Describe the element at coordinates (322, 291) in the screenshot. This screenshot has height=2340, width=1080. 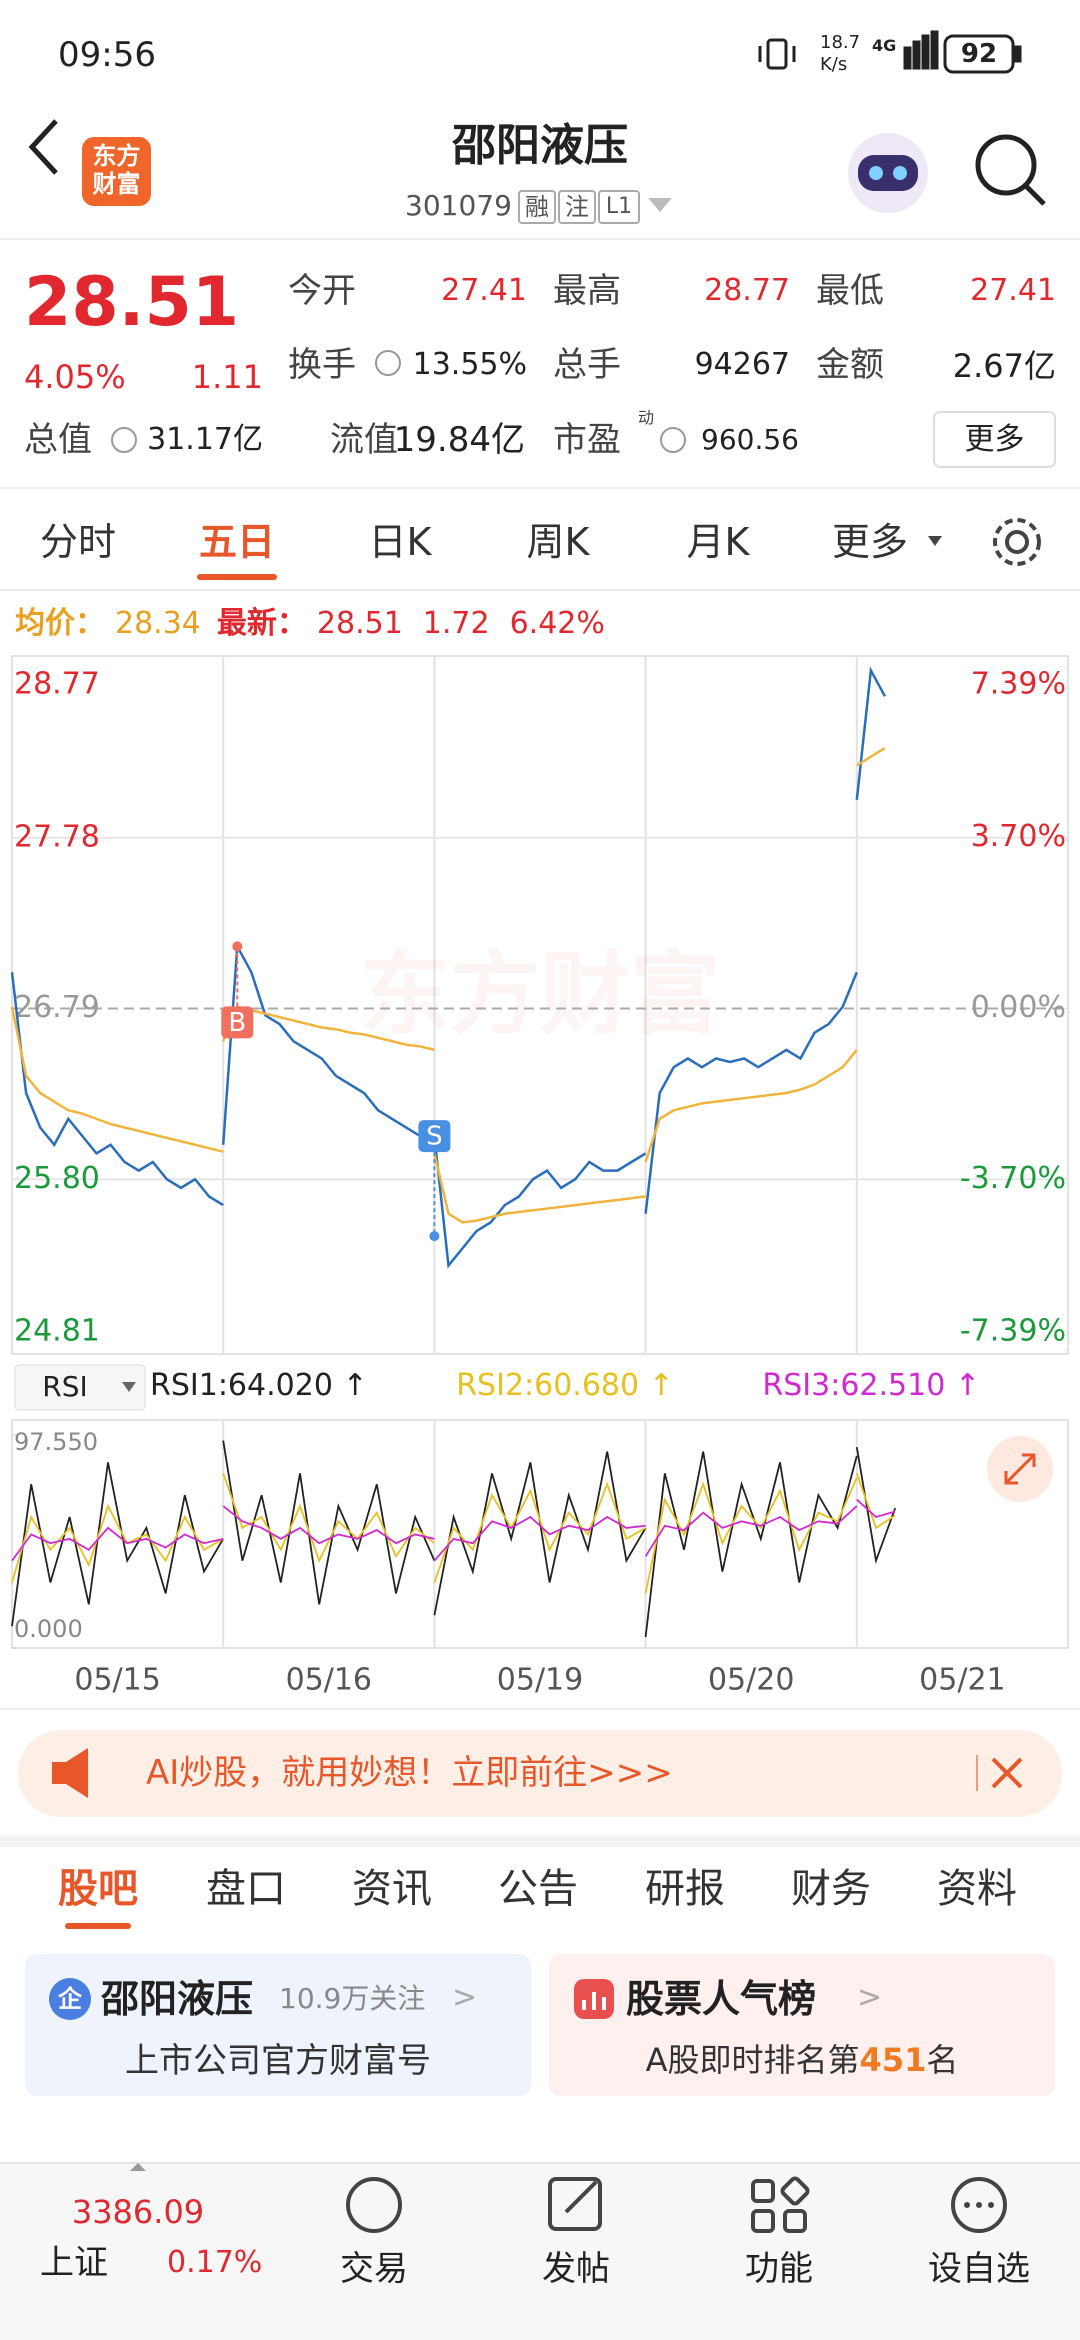
I see `stat-label: 今开` at that location.